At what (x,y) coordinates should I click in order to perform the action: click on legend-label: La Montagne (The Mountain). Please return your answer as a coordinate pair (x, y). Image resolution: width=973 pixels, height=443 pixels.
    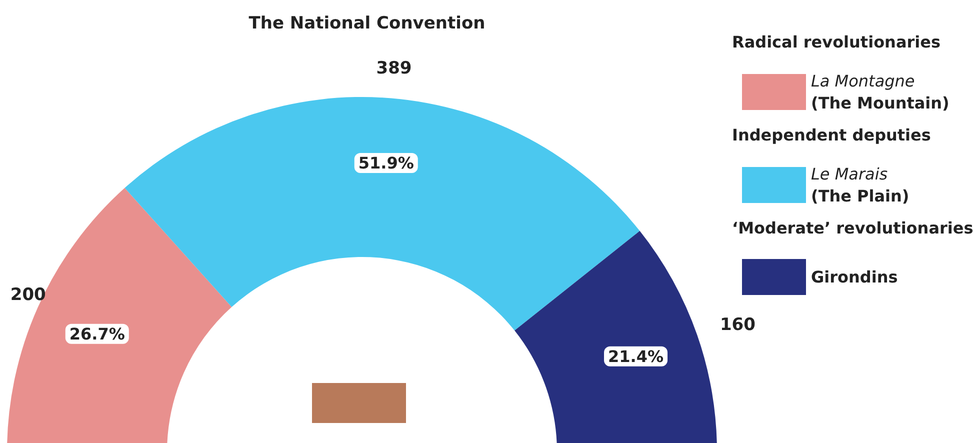
    Looking at the image, I should click on (880, 92).